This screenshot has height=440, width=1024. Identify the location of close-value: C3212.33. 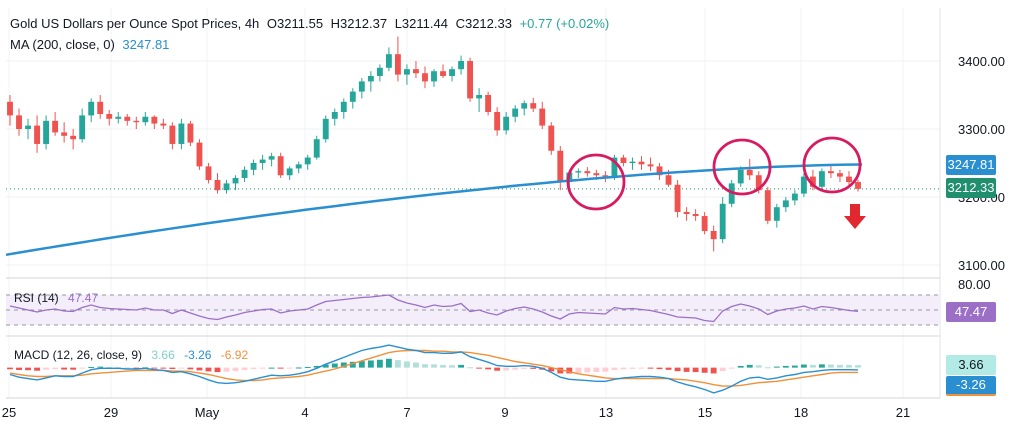
(483, 23).